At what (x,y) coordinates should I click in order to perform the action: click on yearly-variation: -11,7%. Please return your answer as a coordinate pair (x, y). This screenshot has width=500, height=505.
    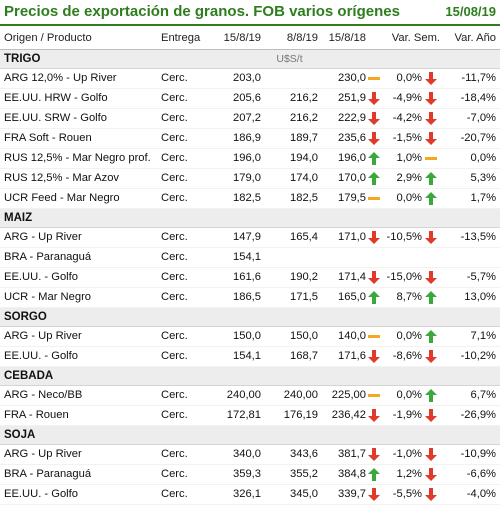
    Looking at the image, I should click on (470, 78).